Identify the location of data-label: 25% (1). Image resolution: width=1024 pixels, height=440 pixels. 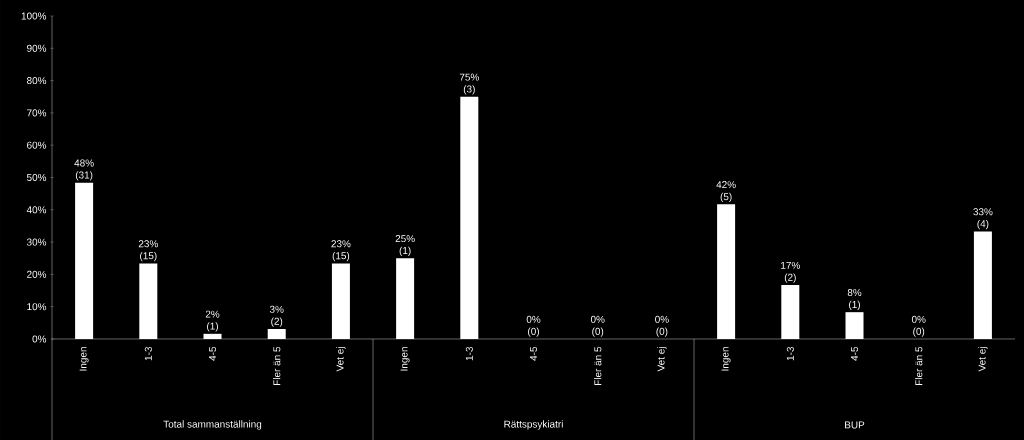
(405, 246).